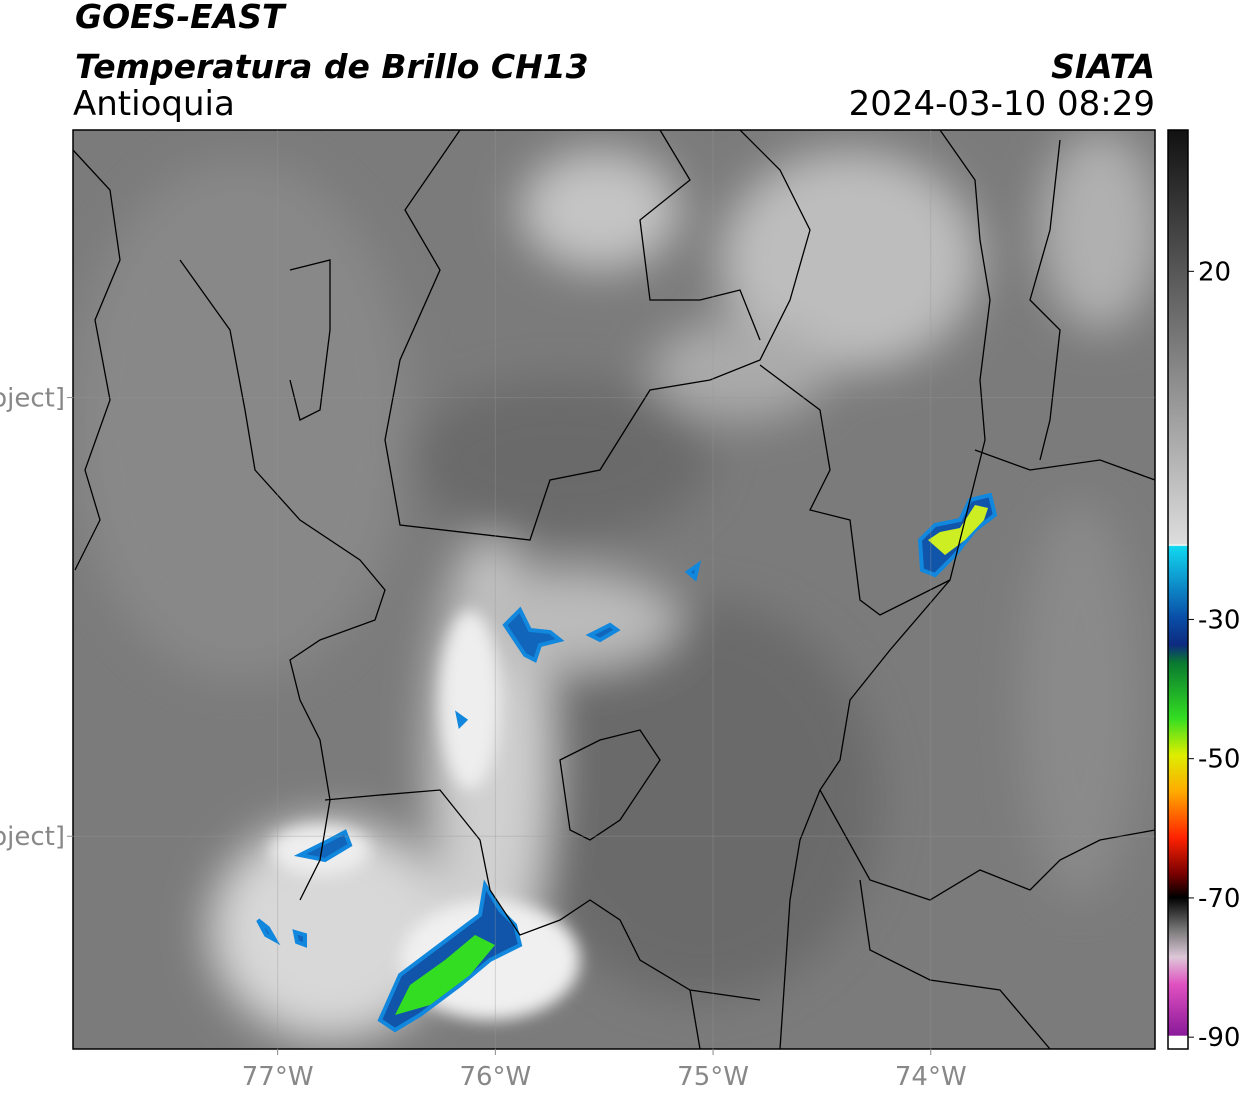 The image size is (1252, 1099). I want to click on colorbar-tick-label: -30, so click(1219, 620).